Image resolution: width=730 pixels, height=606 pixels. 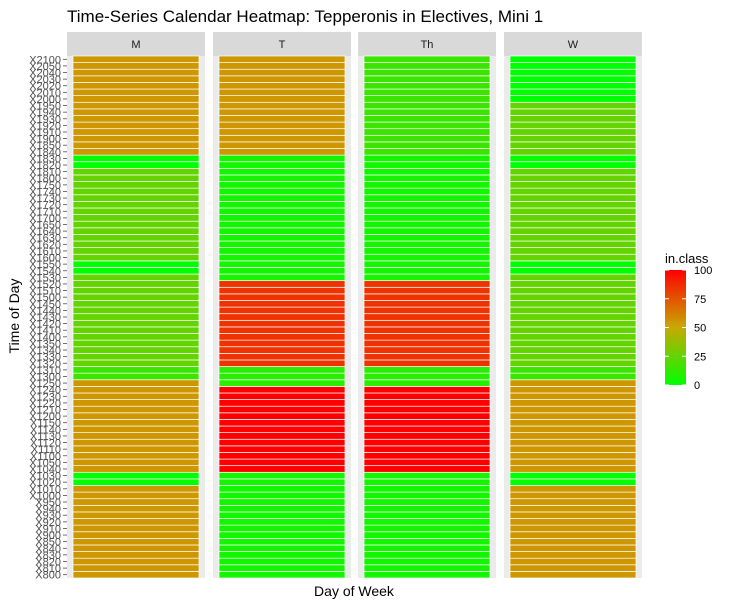 I want to click on y-tick-label: X1640, so click(x=45, y=232).